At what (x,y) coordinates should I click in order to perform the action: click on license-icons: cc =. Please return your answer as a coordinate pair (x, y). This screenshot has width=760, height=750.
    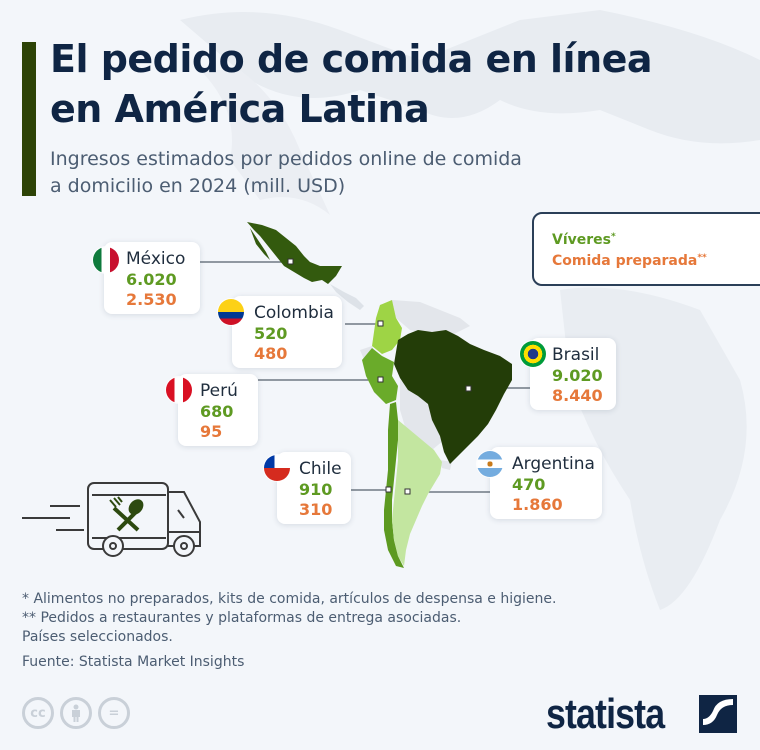
    Looking at the image, I should click on (76, 713).